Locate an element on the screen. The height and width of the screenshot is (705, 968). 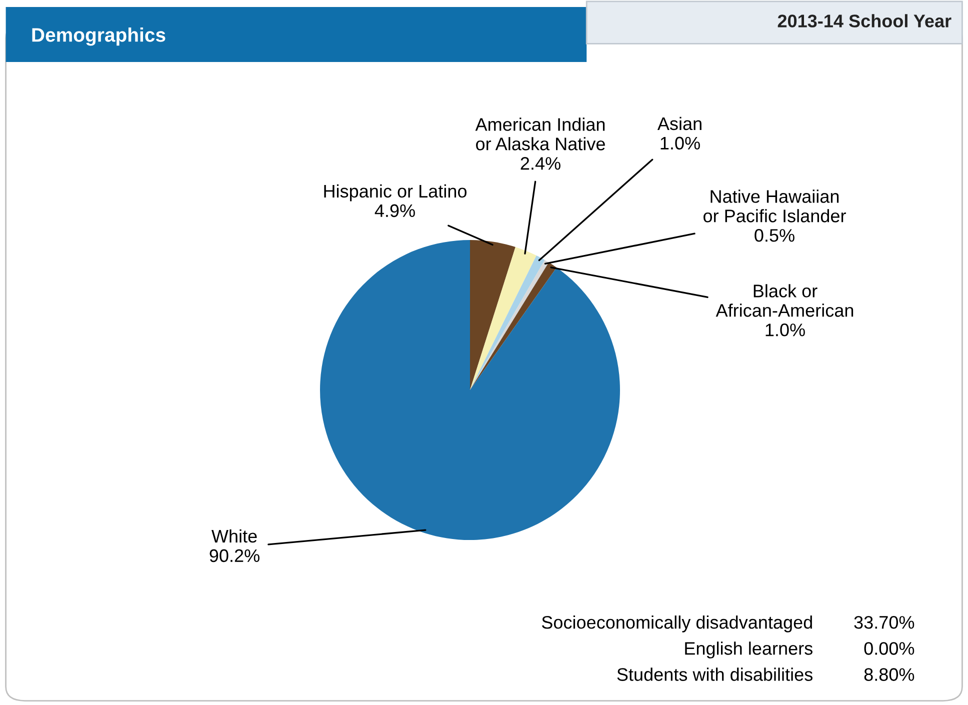
chart-subtitle: 2013-14 School Year is located at coordinates (865, 21).